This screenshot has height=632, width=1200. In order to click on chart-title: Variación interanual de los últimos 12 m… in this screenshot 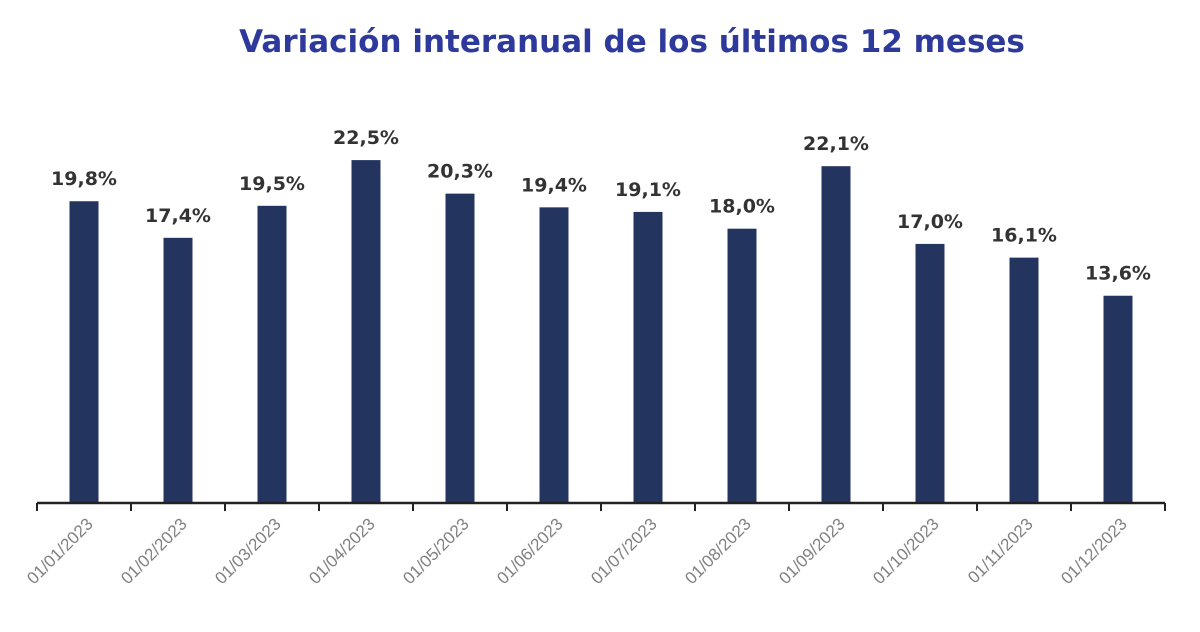, I will do `click(632, 42)`.